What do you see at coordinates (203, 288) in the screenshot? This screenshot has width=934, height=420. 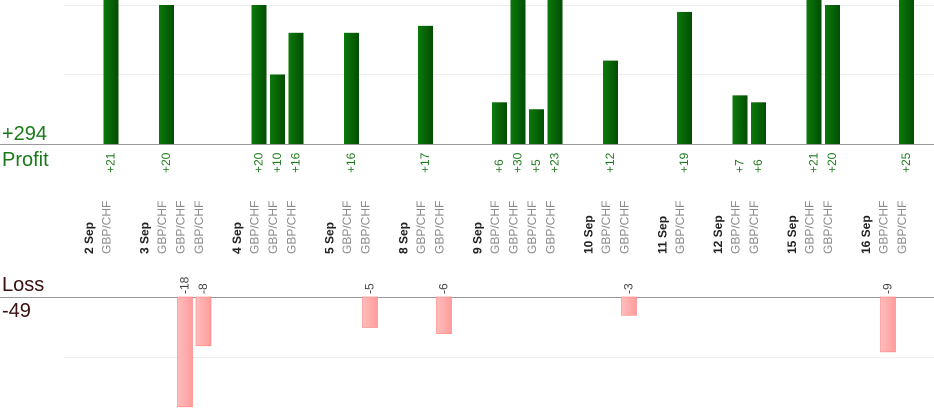 I see `loss-value-label: -8` at bounding box center [203, 288].